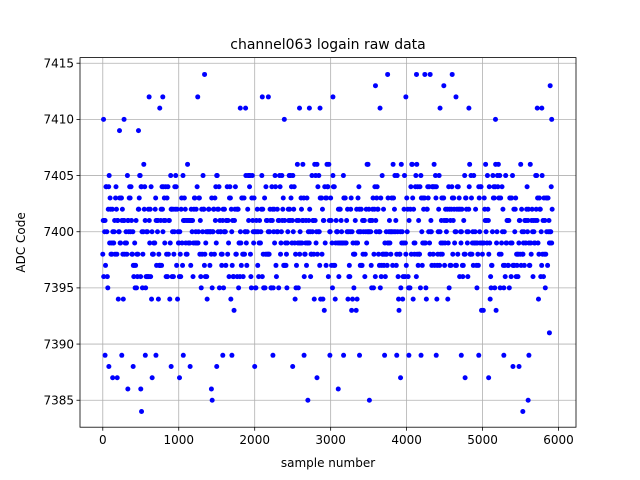  Describe the element at coordinates (482, 440) in the screenshot. I see `x-tick-label: 5000` at that location.